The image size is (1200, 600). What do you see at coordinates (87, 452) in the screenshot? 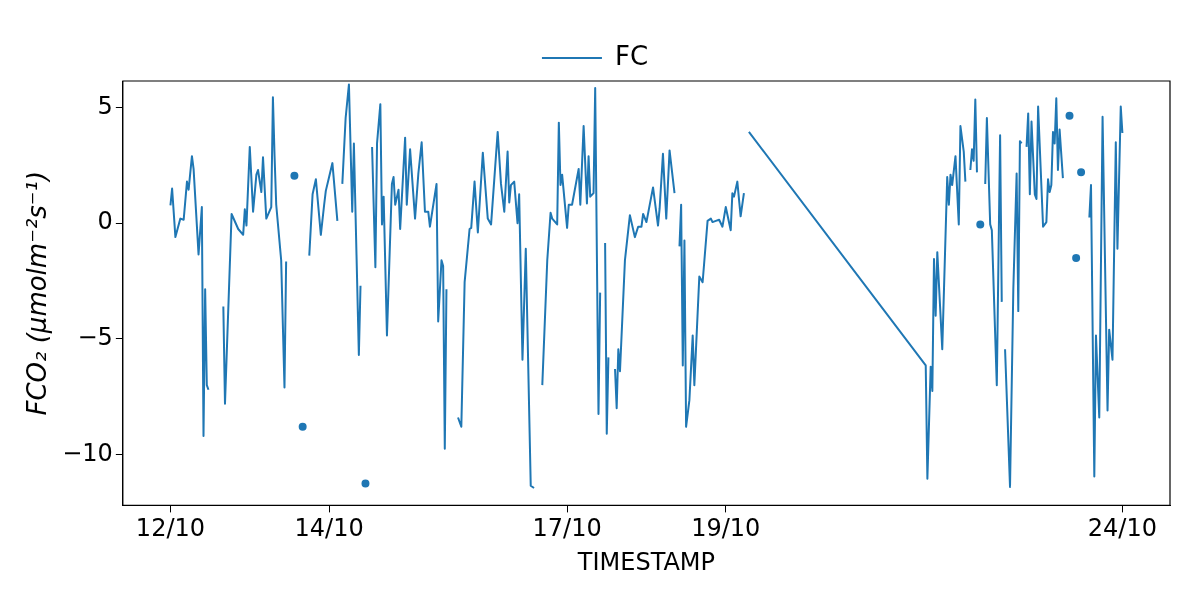
I see `y-tick-label: −10` at bounding box center [87, 452].